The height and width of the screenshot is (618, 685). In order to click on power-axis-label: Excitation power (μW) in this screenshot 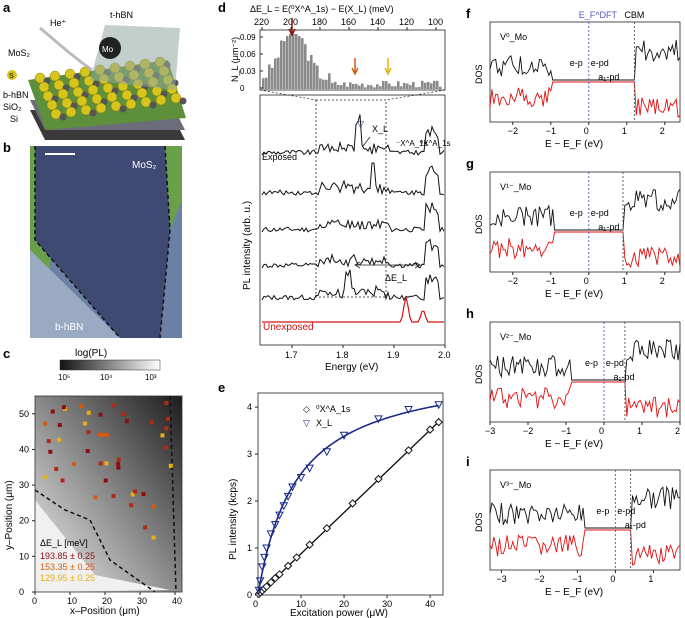, I will do `click(339, 613)`.